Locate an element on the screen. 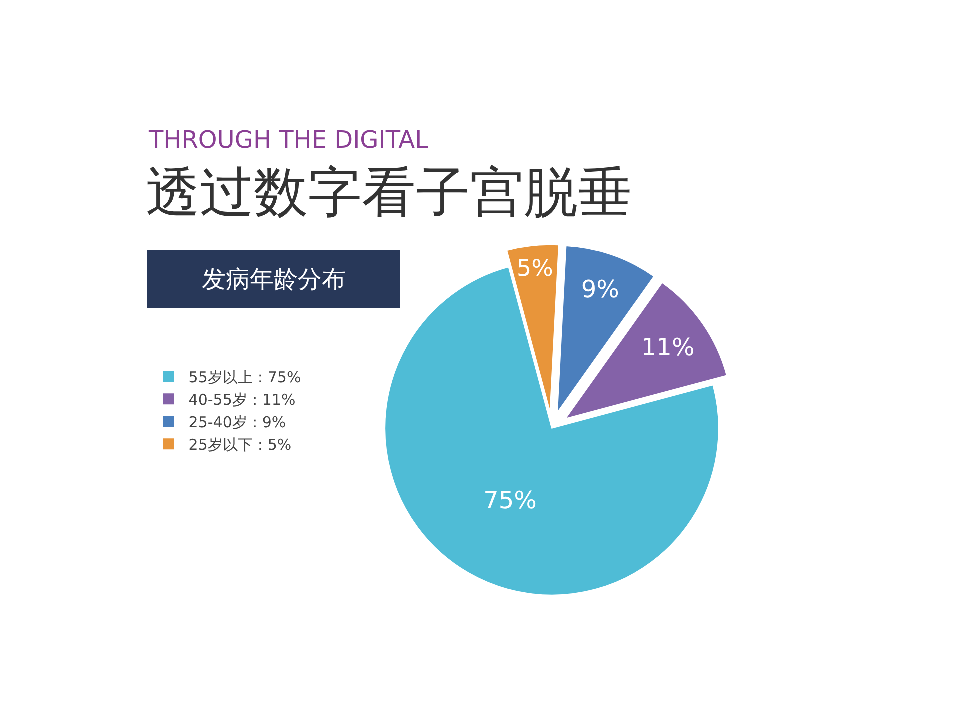 This screenshot has width=960, height=720. chart-title: 透过数字看子宫脱垂 is located at coordinates (389, 192).